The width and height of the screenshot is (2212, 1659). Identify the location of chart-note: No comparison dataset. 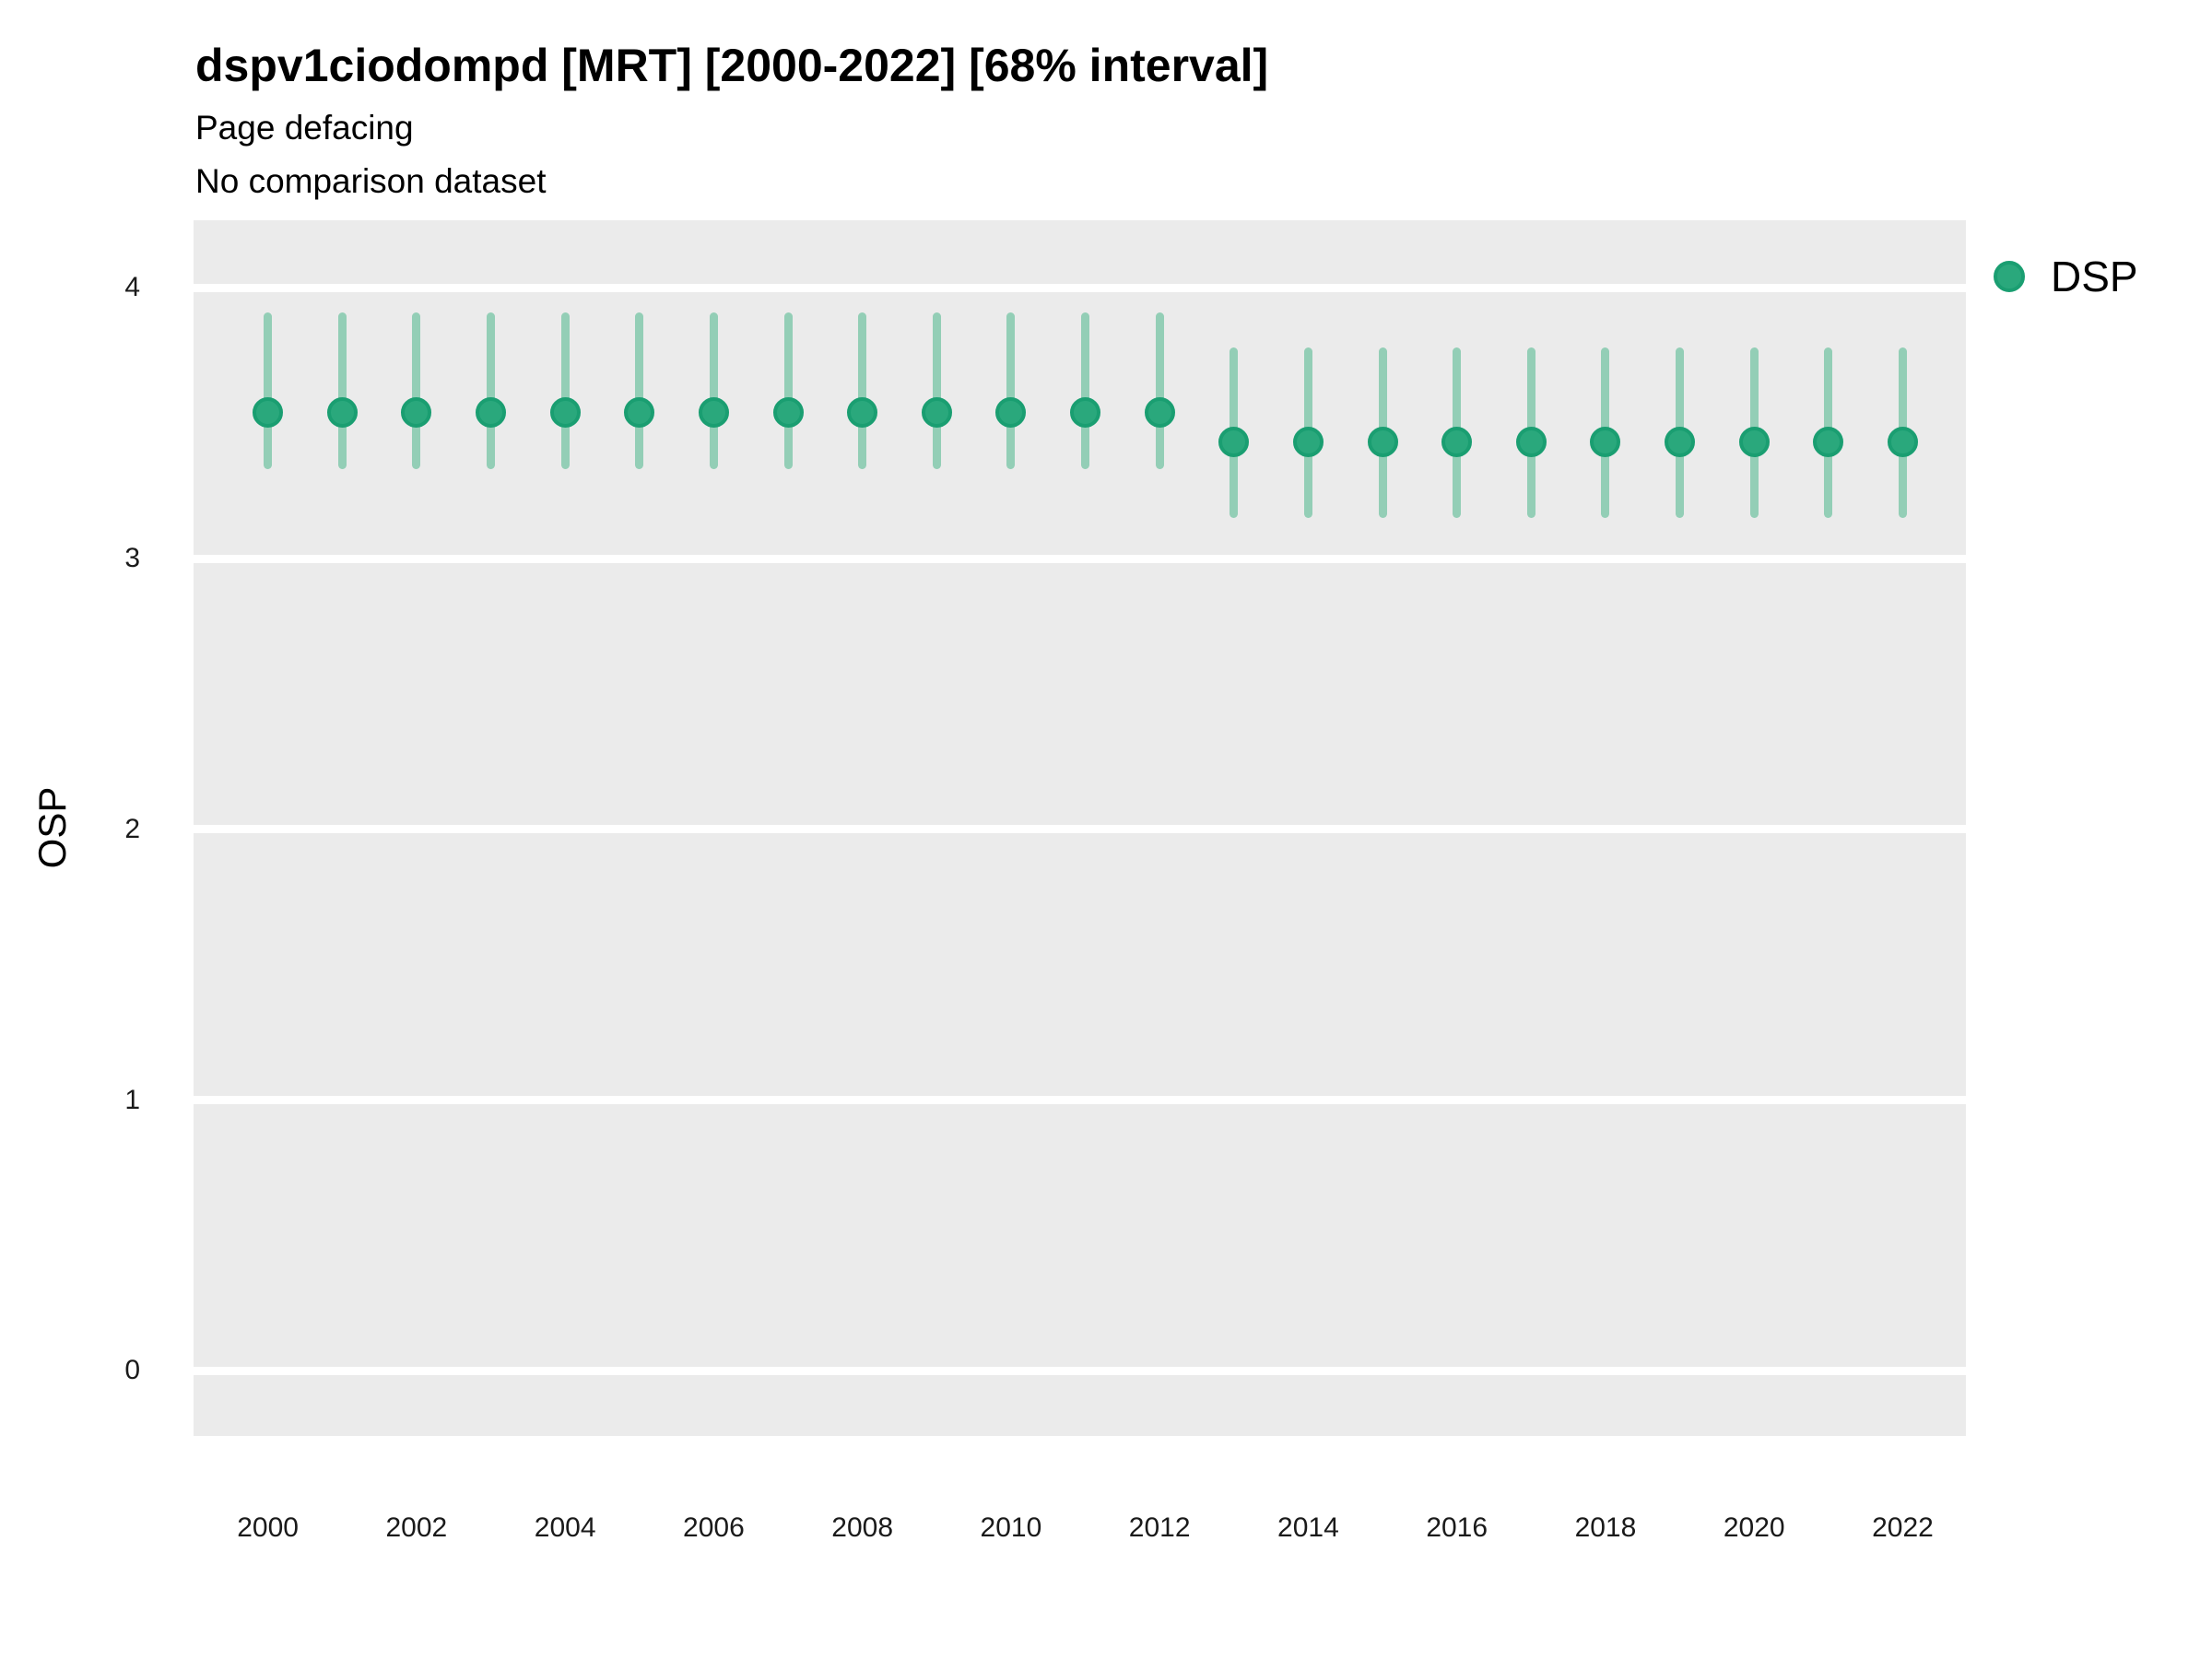
(371, 181).